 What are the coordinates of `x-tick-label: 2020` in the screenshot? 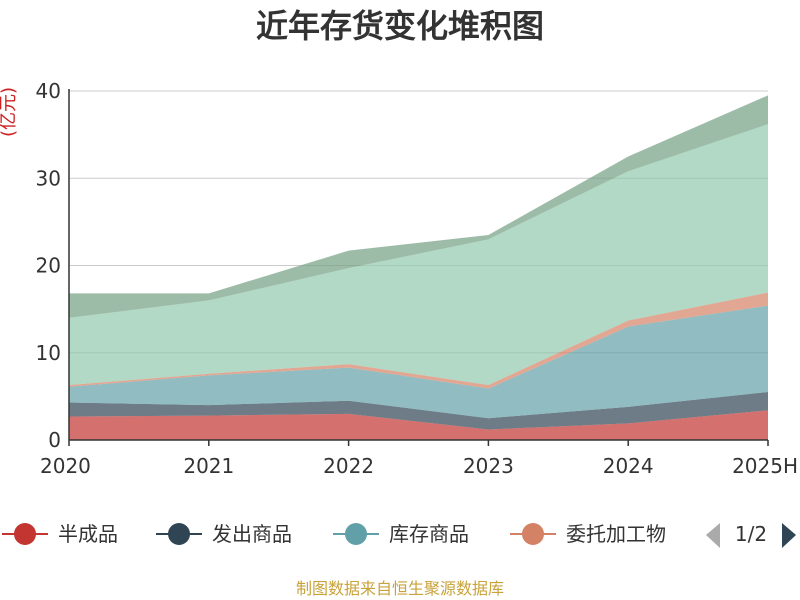 It's located at (65, 466).